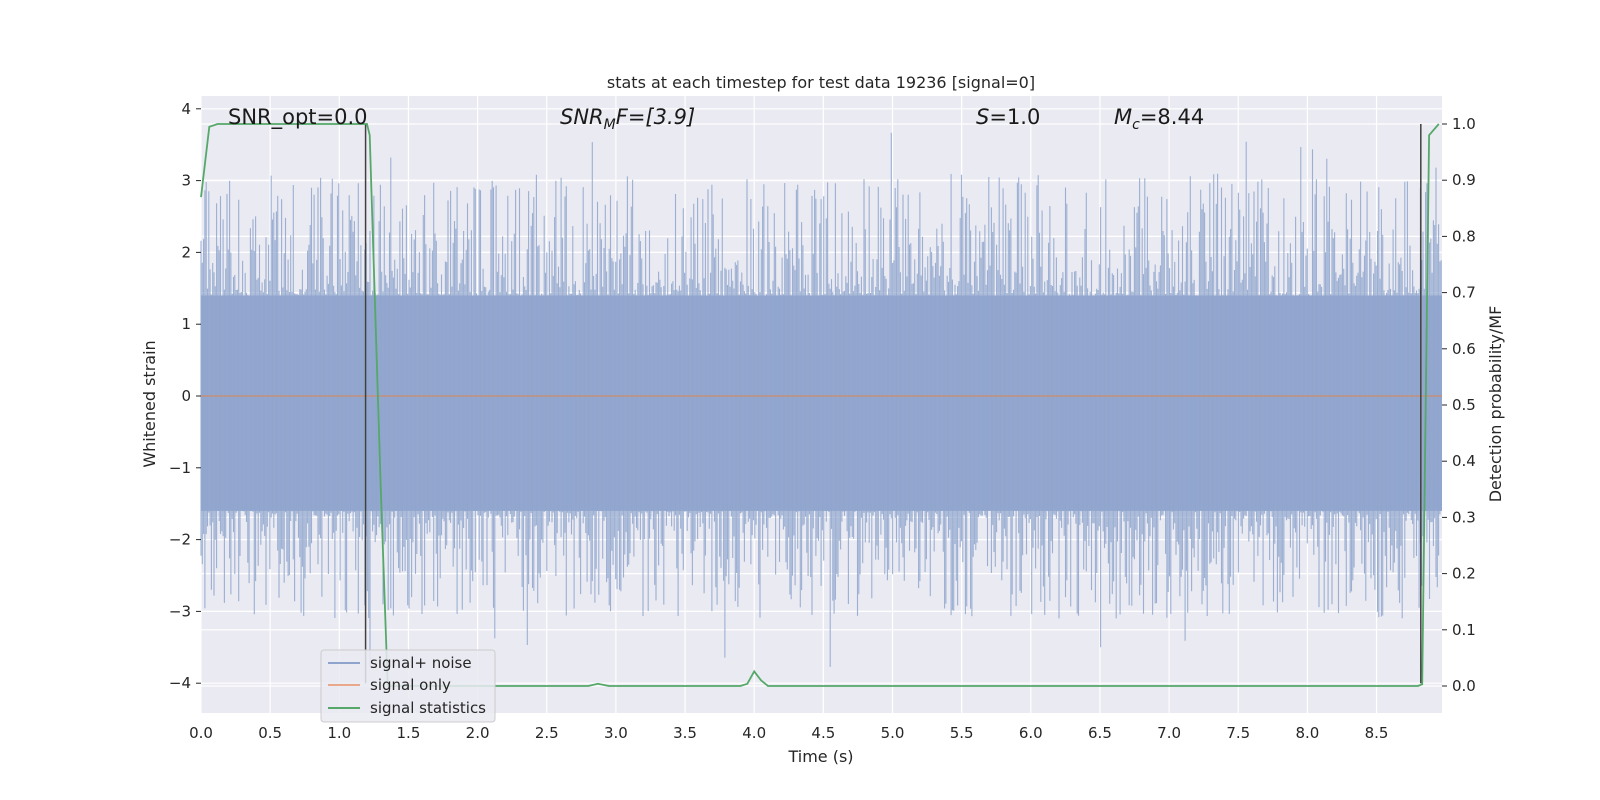 The height and width of the screenshot is (800, 1600). What do you see at coordinates (186, 252) in the screenshot?
I see `y-tick-label: 2` at bounding box center [186, 252].